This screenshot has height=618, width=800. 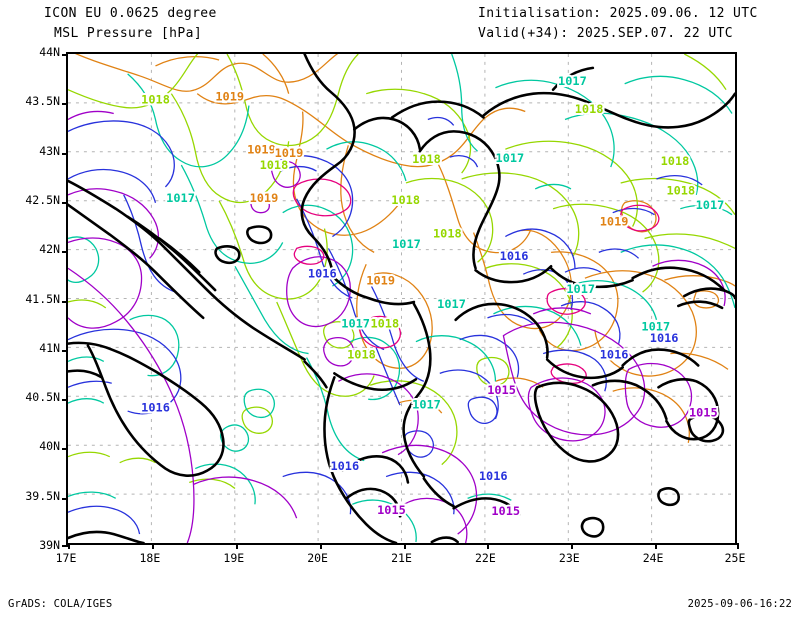 What do you see at coordinates (42, 199) in the screenshot?
I see `y-axis-label-42.5N: 42.5N` at bounding box center [42, 199].